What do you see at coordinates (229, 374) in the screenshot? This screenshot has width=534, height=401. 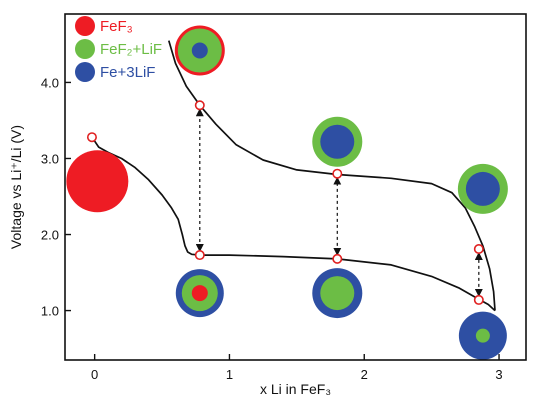 I see `x-tick-label: 1` at bounding box center [229, 374].